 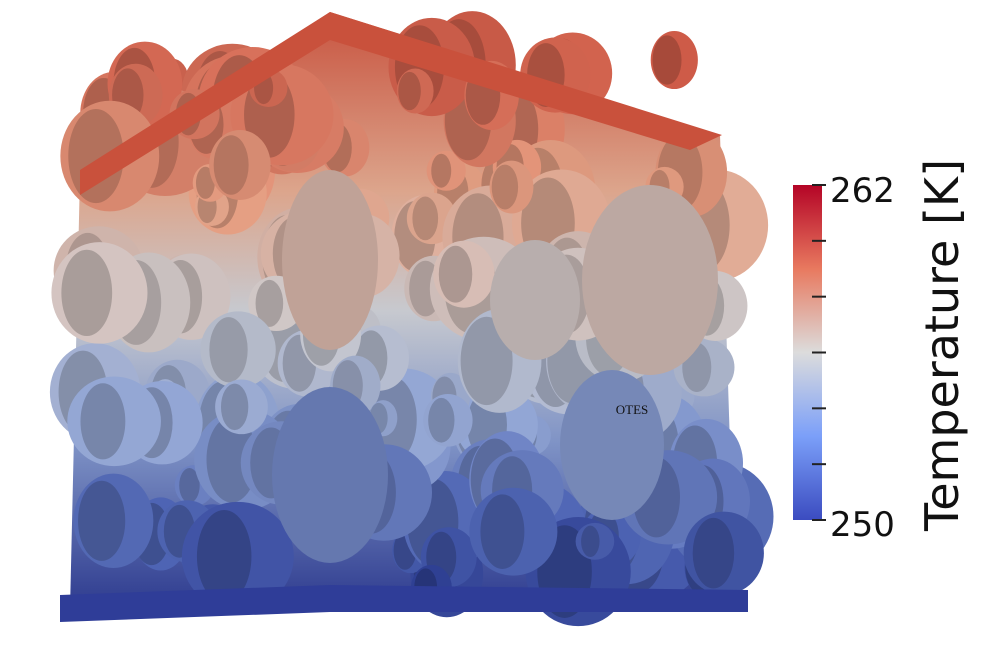 I want to click on annotation: OTES, so click(x=632, y=409).